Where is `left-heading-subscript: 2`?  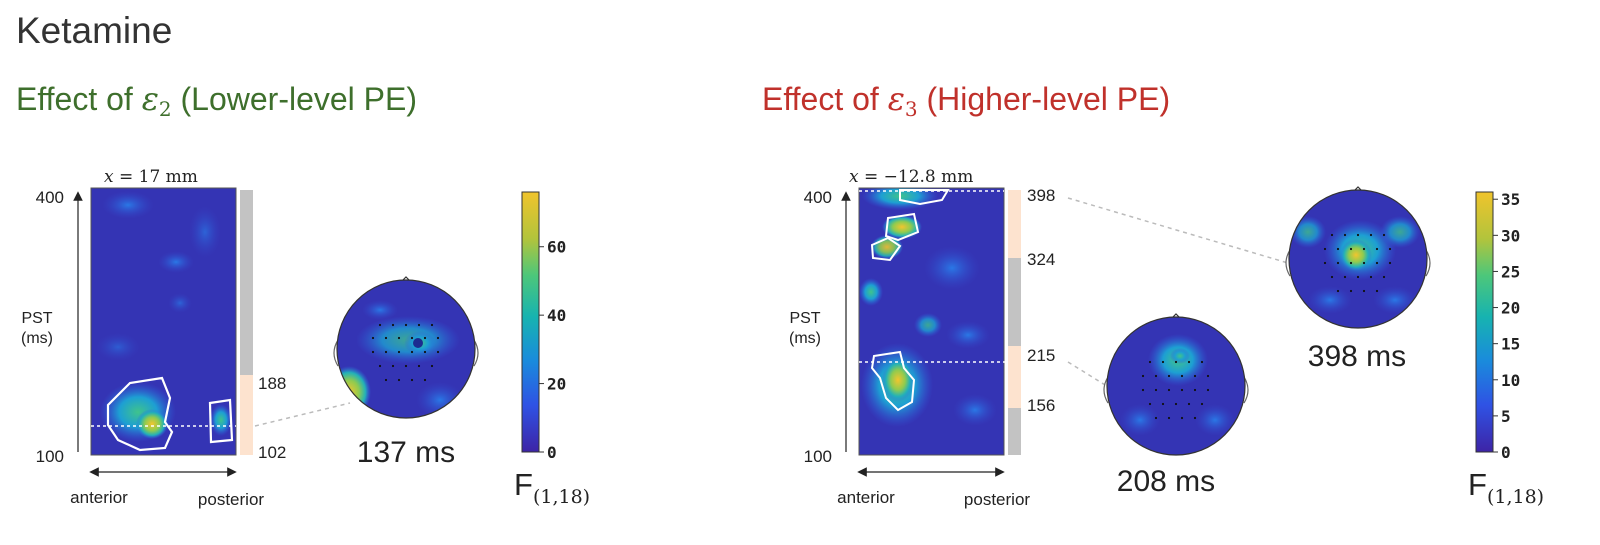
left-heading-subscript: 2 is located at coordinates (165, 109).